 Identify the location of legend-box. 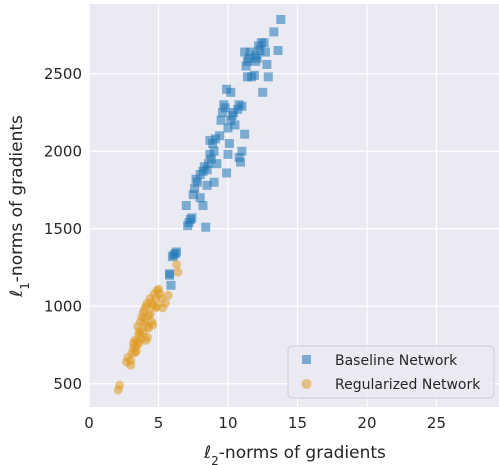
(391, 372).